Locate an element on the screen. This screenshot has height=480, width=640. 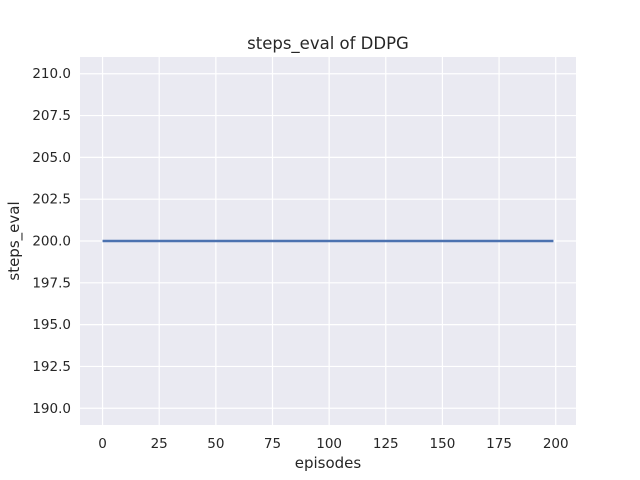
y-tick-label: 192.5 is located at coordinates (51, 367).